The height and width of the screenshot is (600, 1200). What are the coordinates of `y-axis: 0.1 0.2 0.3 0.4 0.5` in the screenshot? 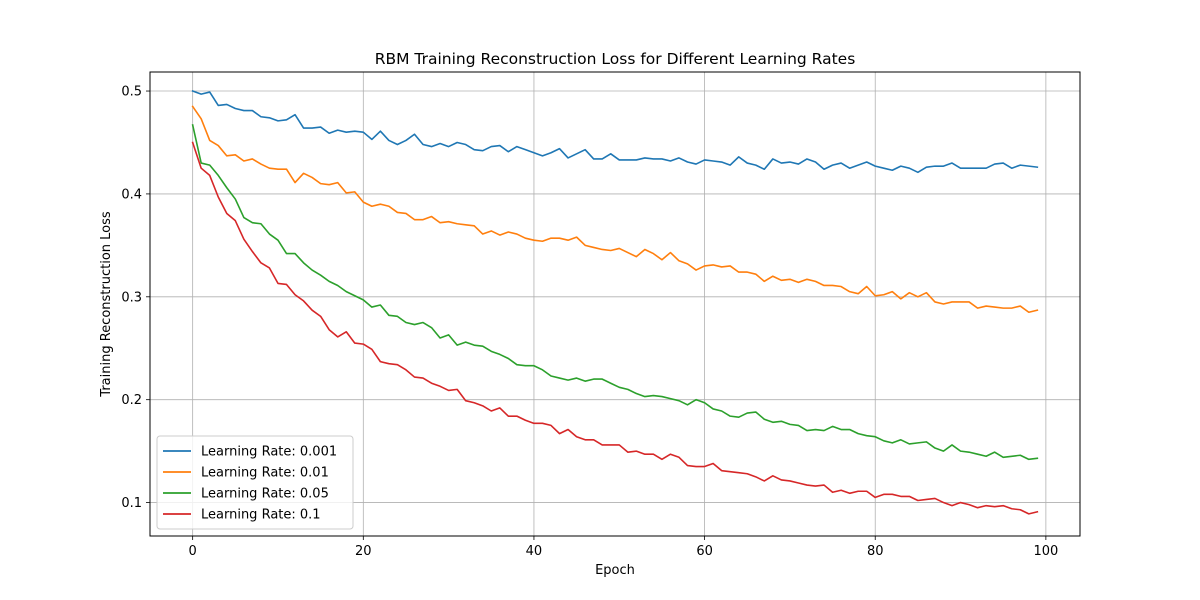 It's located at (135, 298).